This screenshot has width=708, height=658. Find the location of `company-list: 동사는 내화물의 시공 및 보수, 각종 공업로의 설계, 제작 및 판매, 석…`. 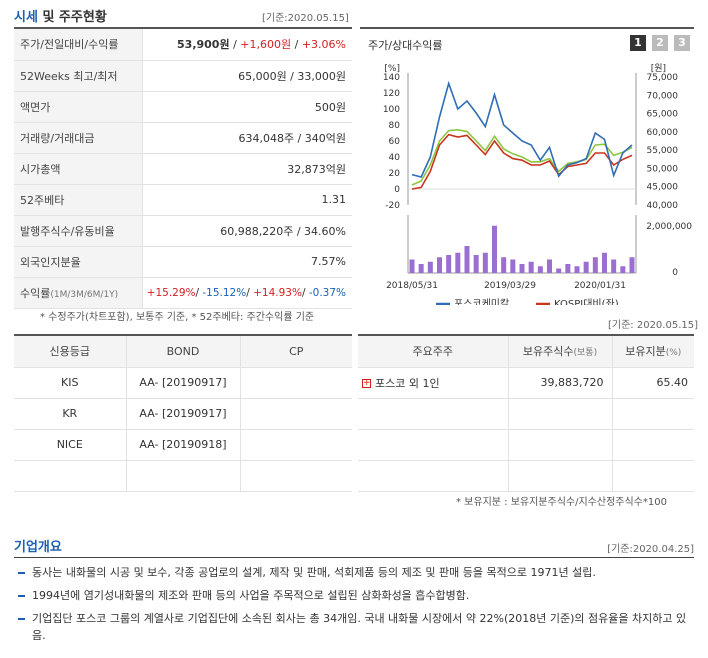

company-list: 동사는 내화물의 시공 및 보수, 각종 공업로의 설계, 제작 및 판매, 석… is located at coordinates (354, 607).